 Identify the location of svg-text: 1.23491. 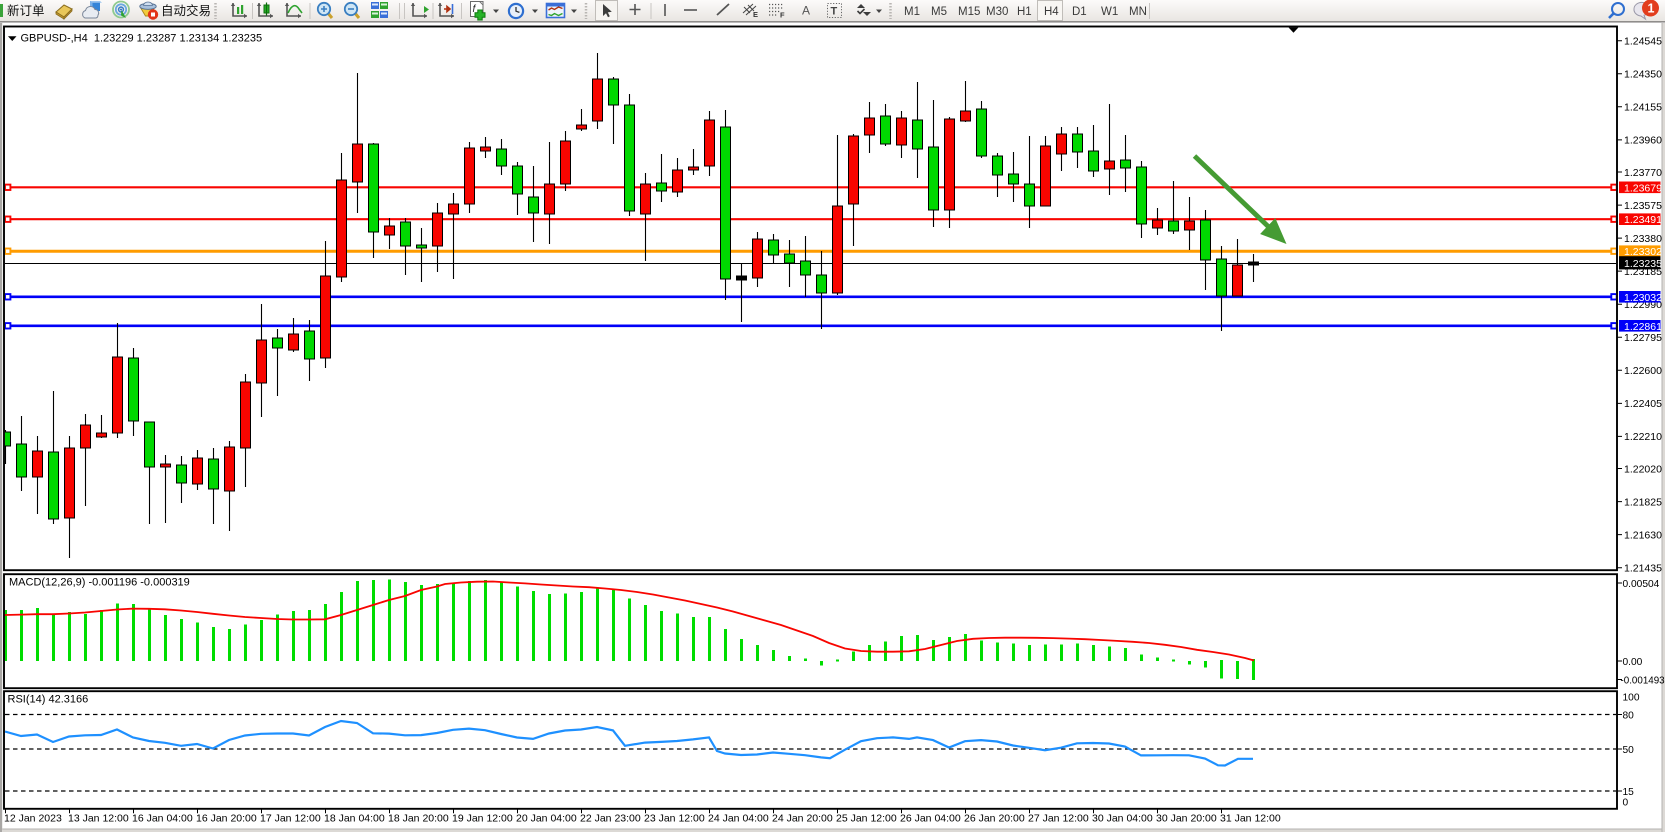
(1643, 220).